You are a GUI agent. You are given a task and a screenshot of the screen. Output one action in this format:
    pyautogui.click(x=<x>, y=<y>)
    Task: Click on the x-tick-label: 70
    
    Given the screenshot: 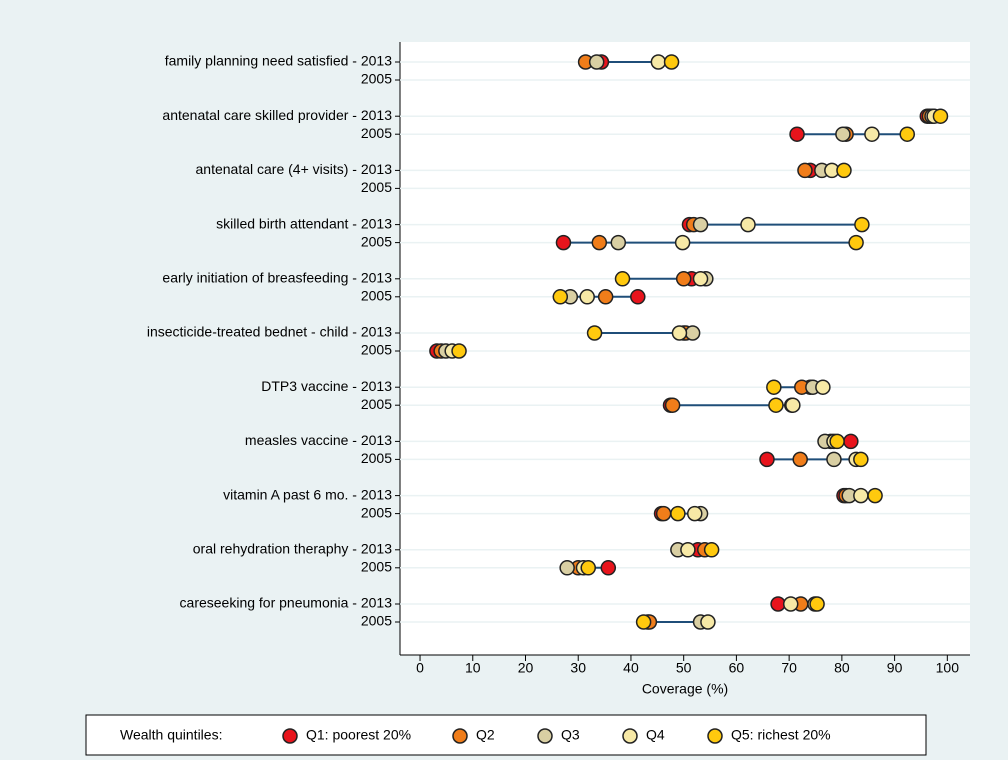 What is the action you would take?
    pyautogui.click(x=789, y=668)
    